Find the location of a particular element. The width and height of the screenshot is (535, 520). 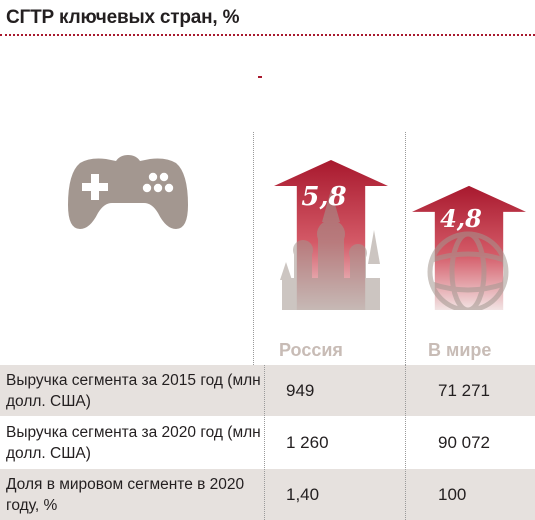

page-title: СГТР ключевых стран, % is located at coordinates (123, 17).